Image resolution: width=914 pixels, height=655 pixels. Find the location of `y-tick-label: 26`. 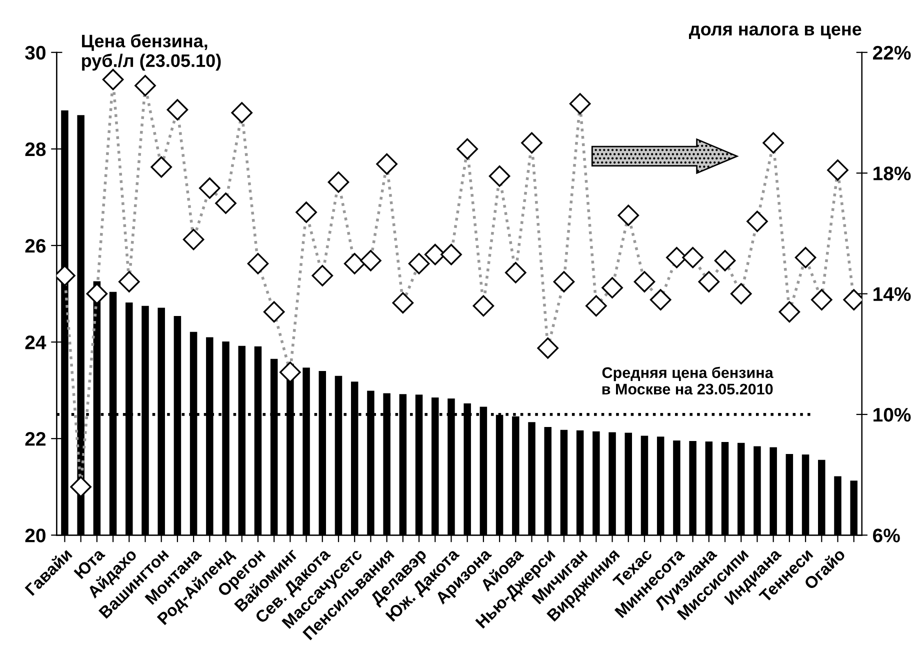

y-tick-label: 26 is located at coordinates (35, 245).